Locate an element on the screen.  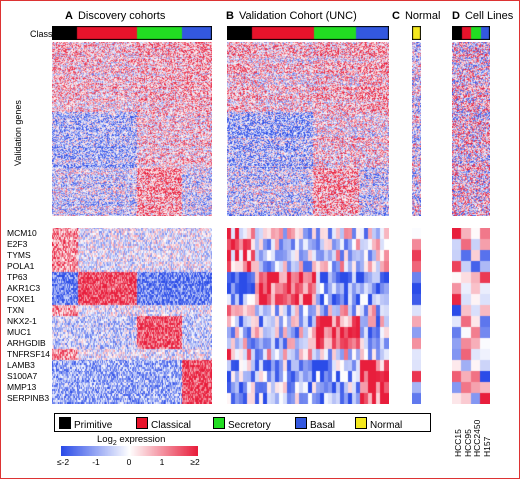
panel-c-title: C Normal is located at coordinates (416, 16).